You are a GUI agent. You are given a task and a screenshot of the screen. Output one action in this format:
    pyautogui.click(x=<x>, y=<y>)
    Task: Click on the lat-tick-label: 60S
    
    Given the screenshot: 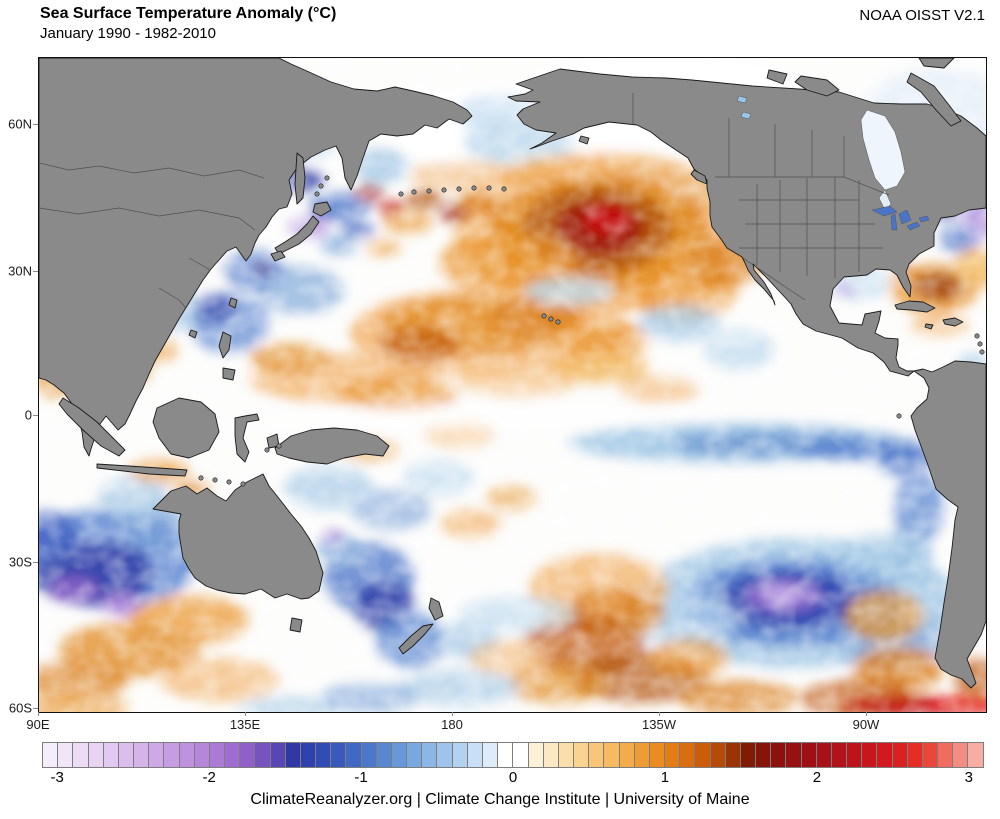 What is the action you would take?
    pyautogui.click(x=20, y=708)
    